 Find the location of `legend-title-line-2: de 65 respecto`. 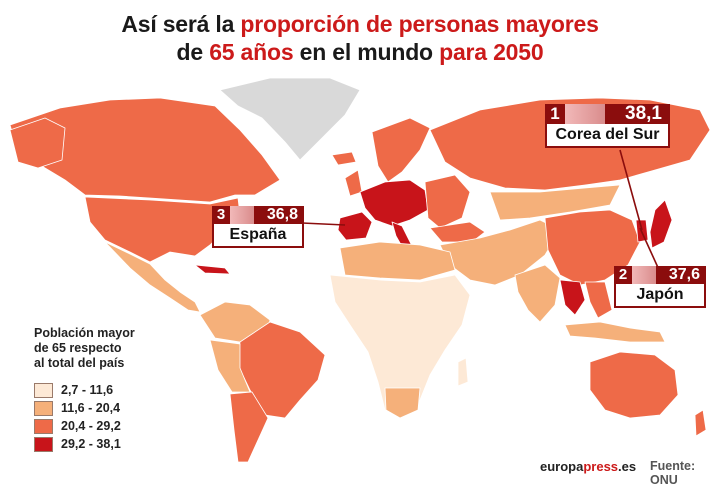

legend-title-line-2: de 65 respecto is located at coordinates (78, 348).